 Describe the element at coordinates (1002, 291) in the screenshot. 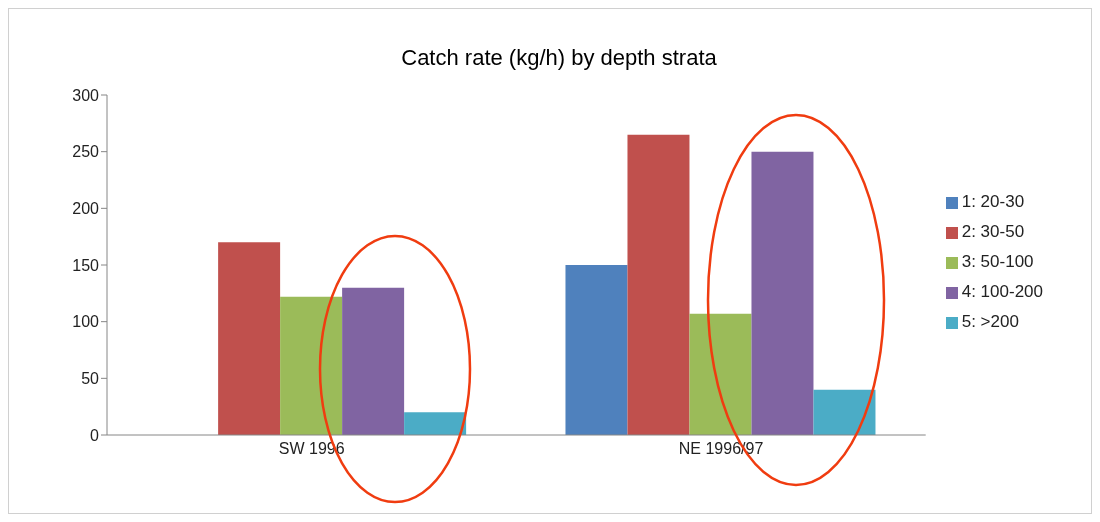

I see `legend-label: 4: 100-200` at that location.